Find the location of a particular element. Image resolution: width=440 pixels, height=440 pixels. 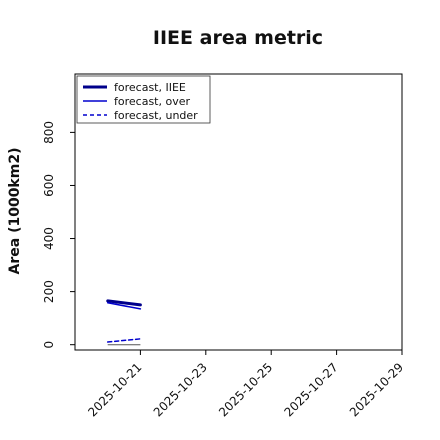

y-axis-ticks: 0 200 400 600 800 is located at coordinates (58, 235).